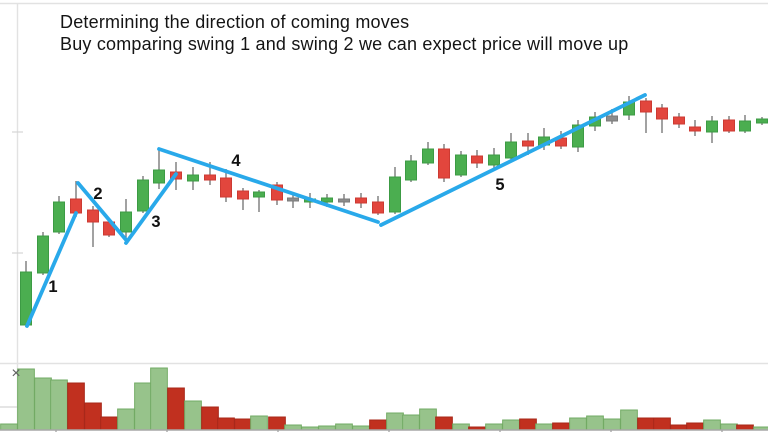  What do you see at coordinates (499, 185) in the screenshot?
I see `swing-label-5: 5` at bounding box center [499, 185].